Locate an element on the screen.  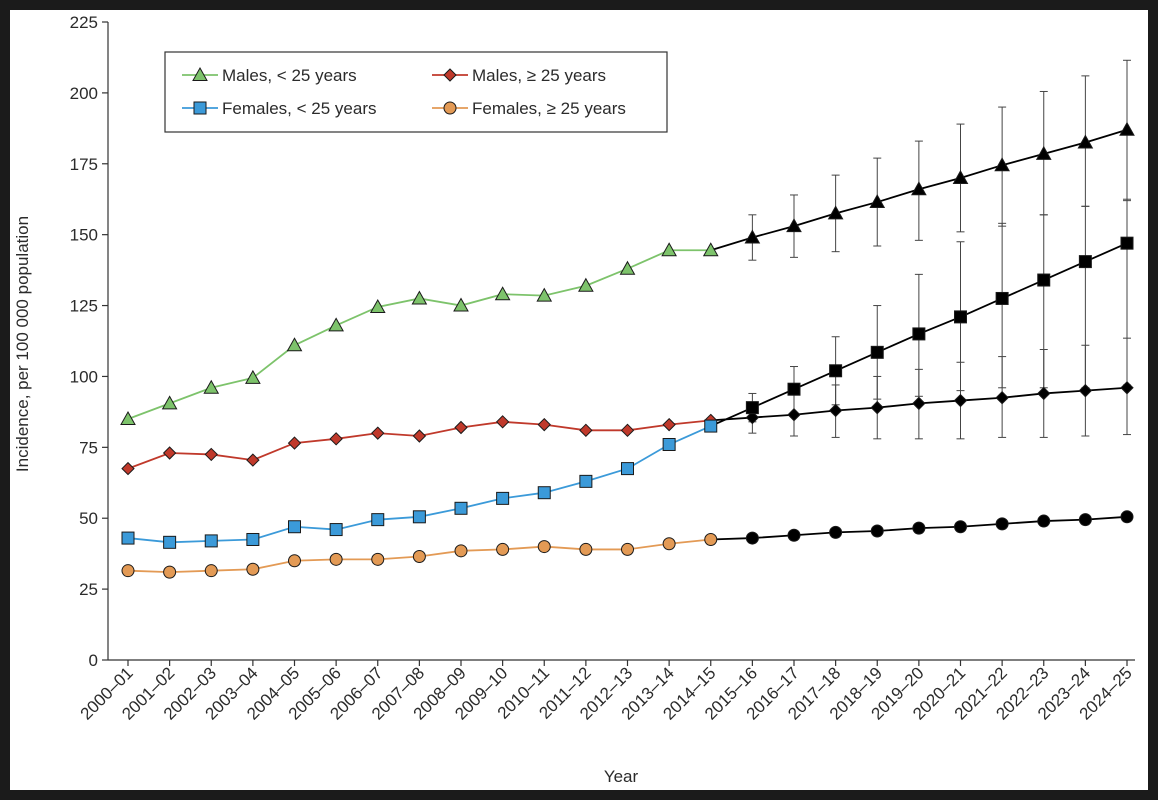
legend-label: Females, < 25 years is located at coordinates (299, 108).